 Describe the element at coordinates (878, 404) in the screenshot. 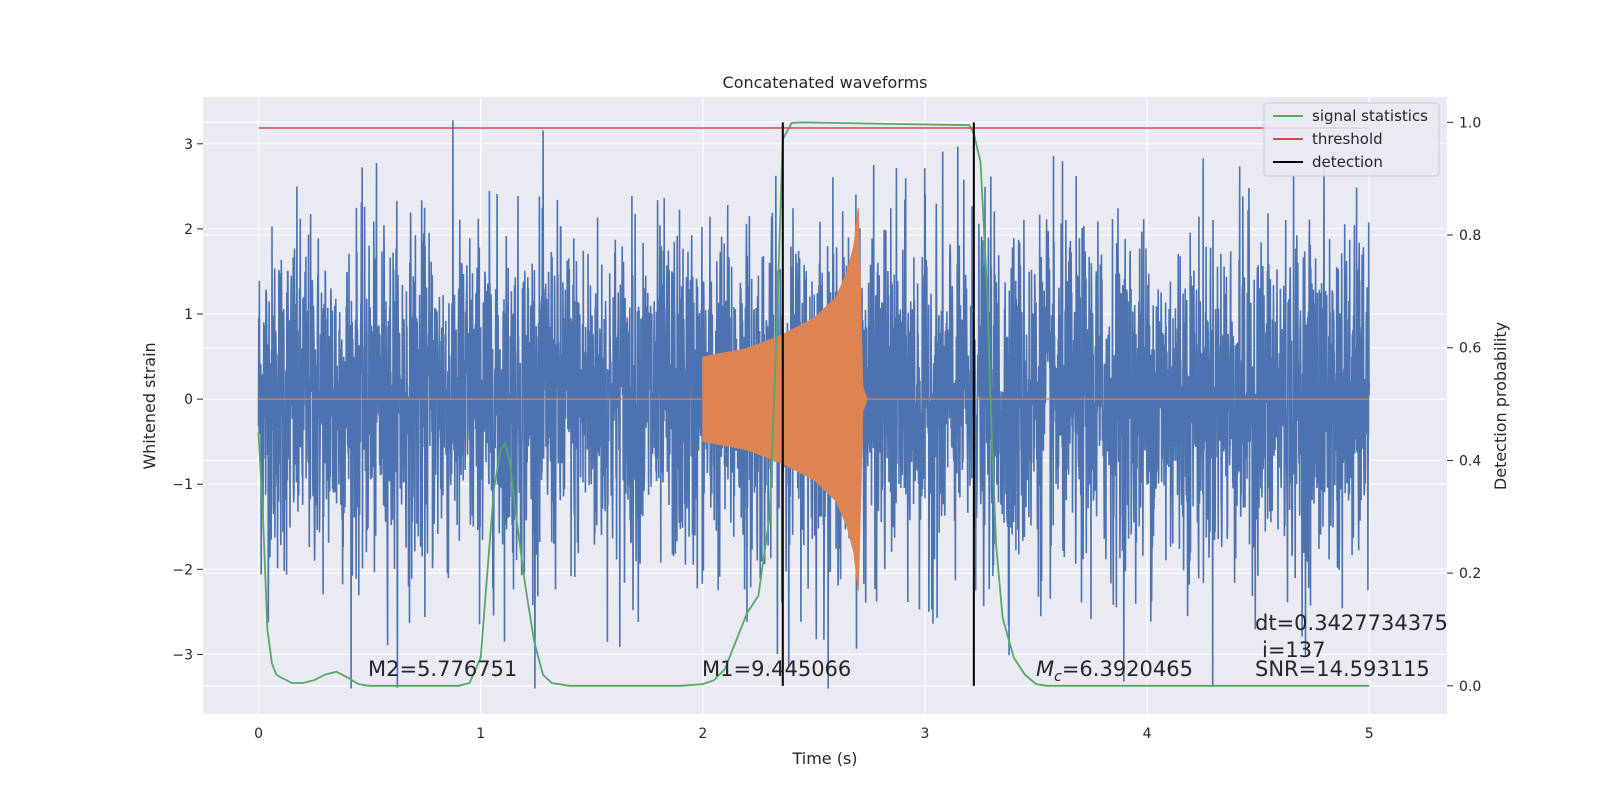

I see `detection-lines` at that location.